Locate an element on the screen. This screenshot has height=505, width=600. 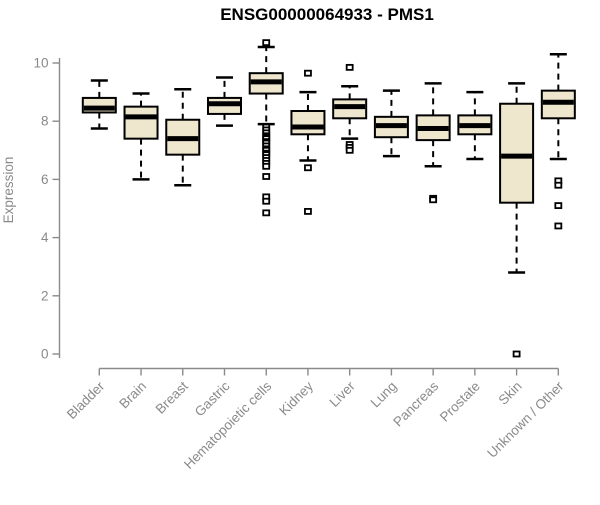
y-tick-label: 6 is located at coordinates (45, 179).